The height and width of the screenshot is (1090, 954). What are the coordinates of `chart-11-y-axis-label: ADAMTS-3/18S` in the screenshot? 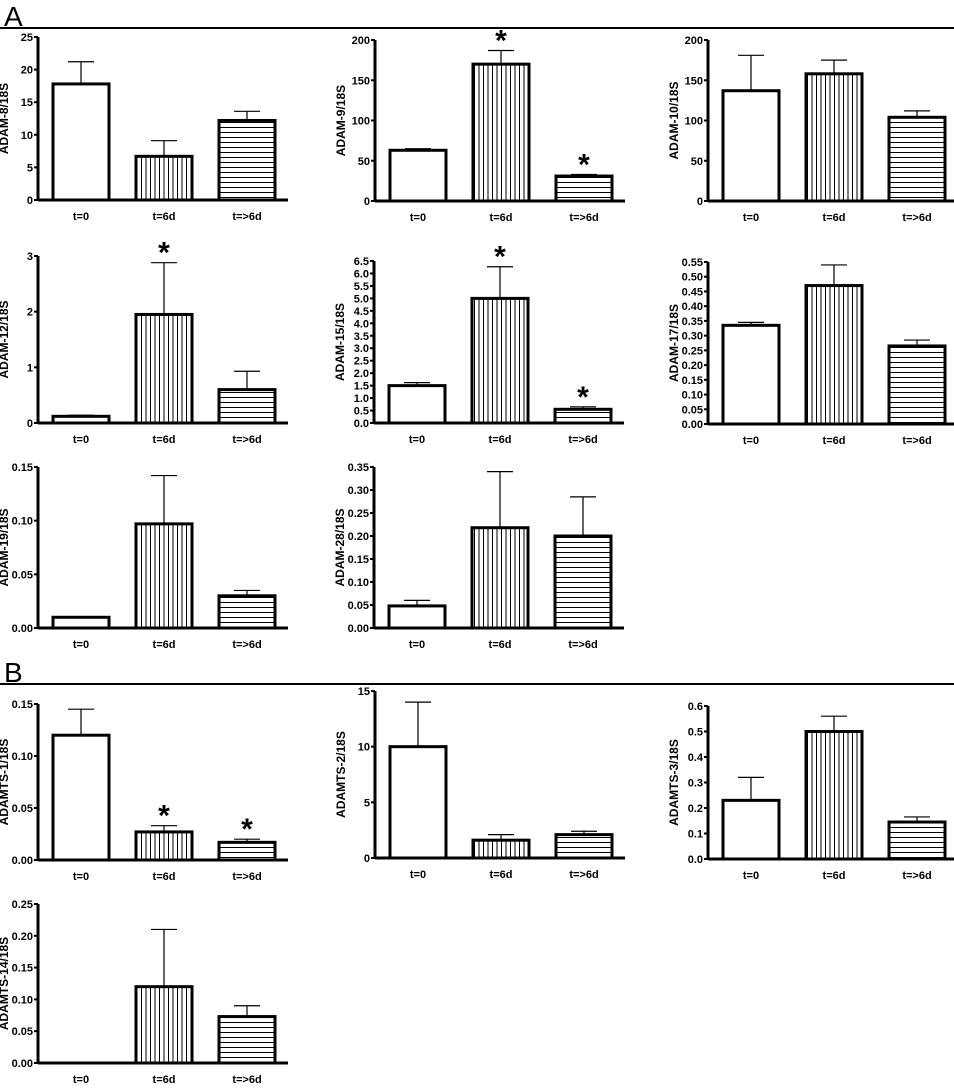 It's located at (674, 782).